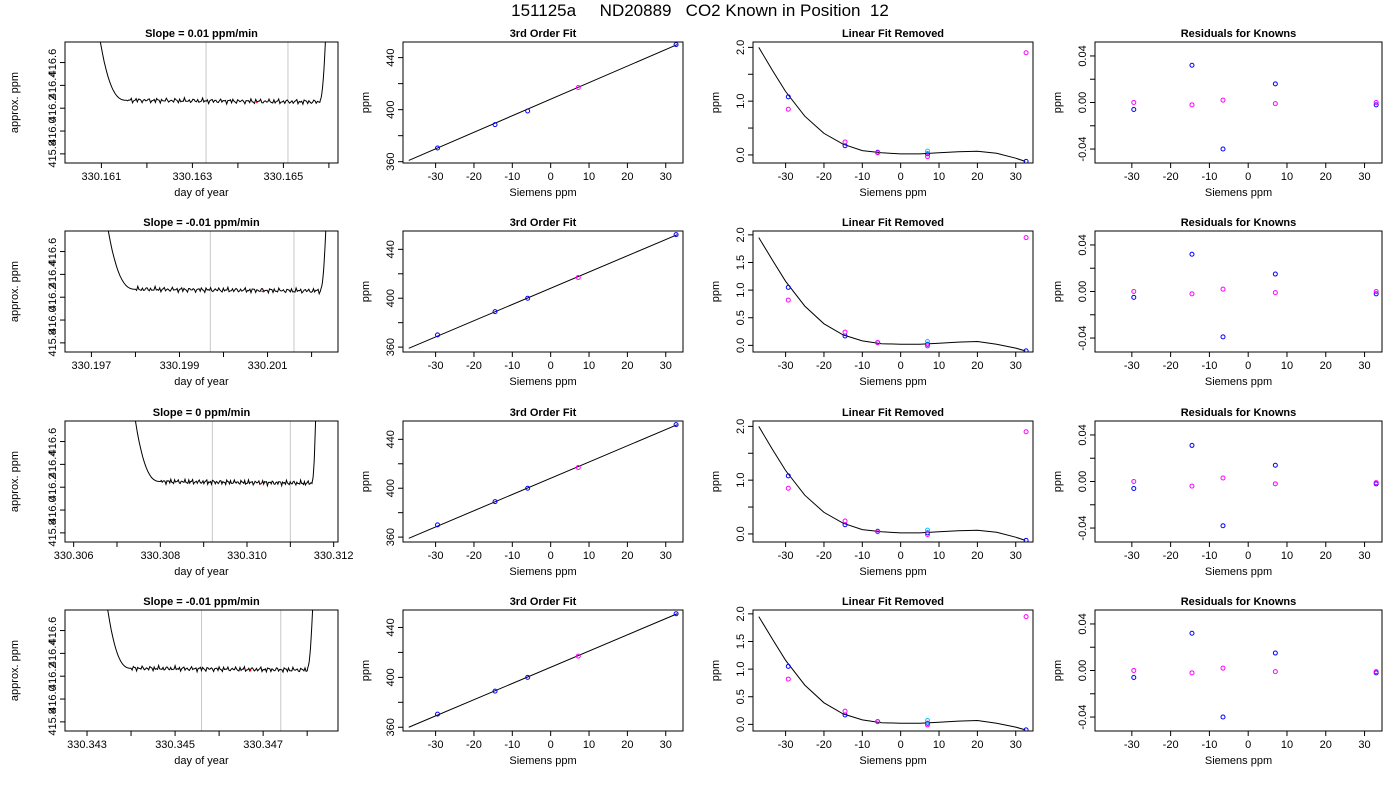 The width and height of the screenshot is (1400, 800). What do you see at coordinates (1209, 366) in the screenshot?
I see `x-tick-label: -10` at bounding box center [1209, 366].